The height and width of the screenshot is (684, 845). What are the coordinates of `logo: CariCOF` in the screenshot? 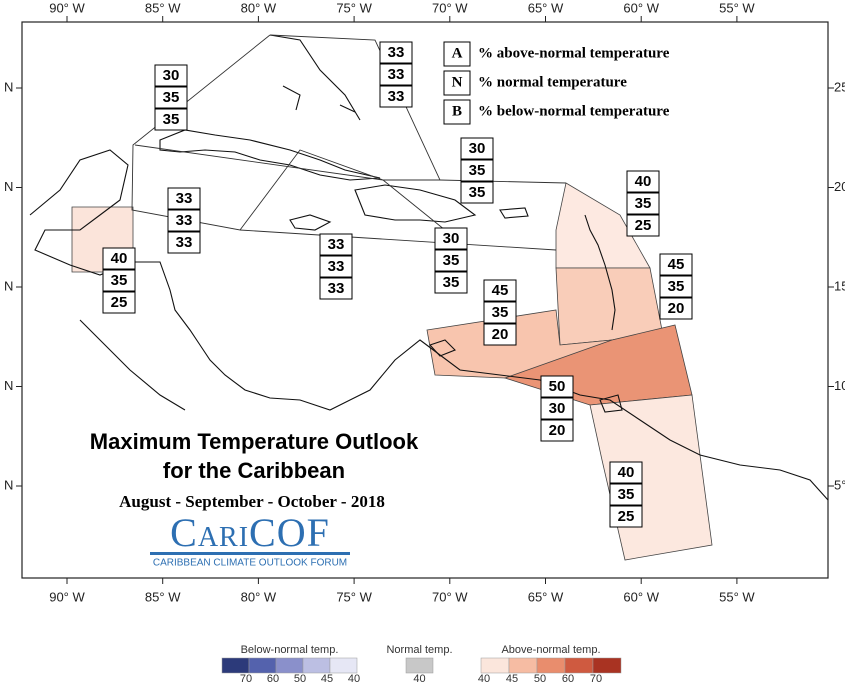 It's located at (250, 532).